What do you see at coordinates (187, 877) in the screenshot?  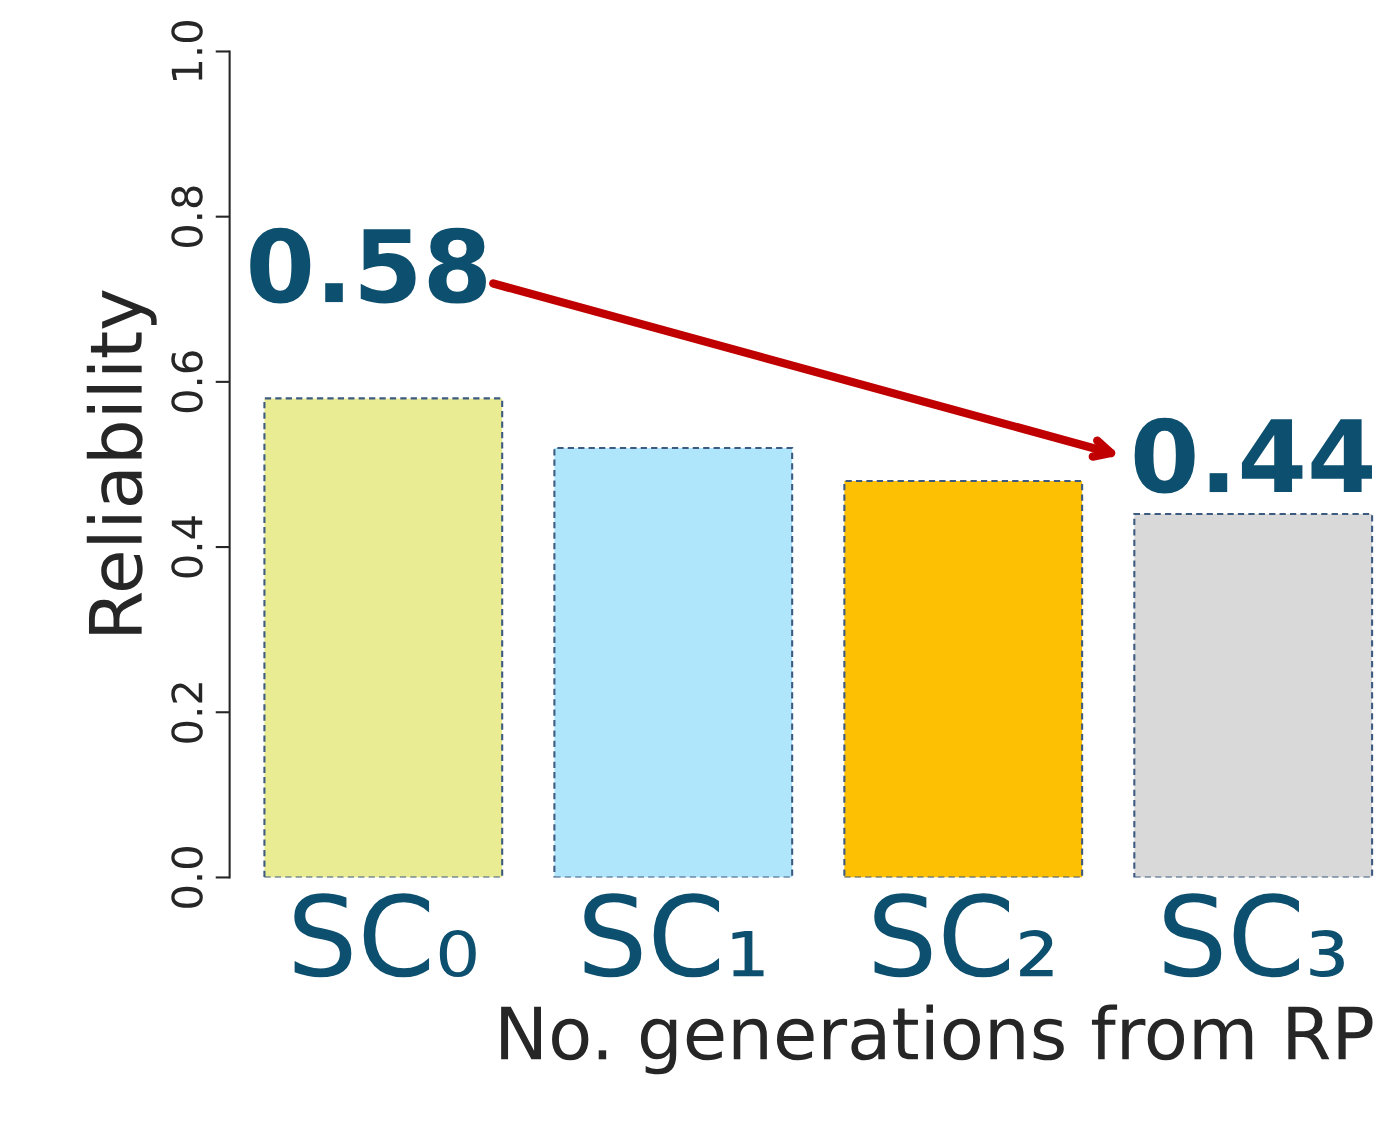 I see `y-tick-label: 0.0` at bounding box center [187, 877].